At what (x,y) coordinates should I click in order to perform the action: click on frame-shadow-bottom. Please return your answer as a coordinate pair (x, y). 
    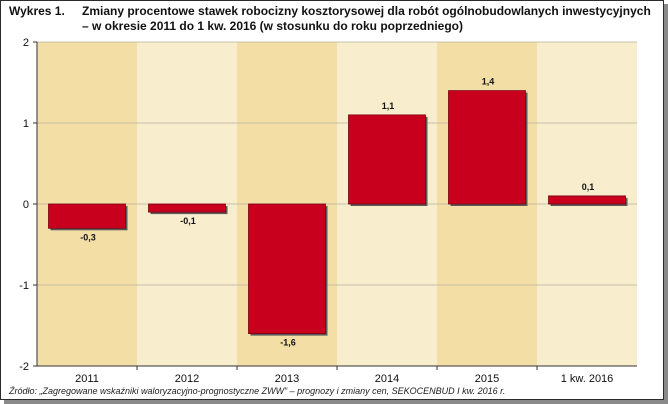
    Looking at the image, I should click on (336, 402).